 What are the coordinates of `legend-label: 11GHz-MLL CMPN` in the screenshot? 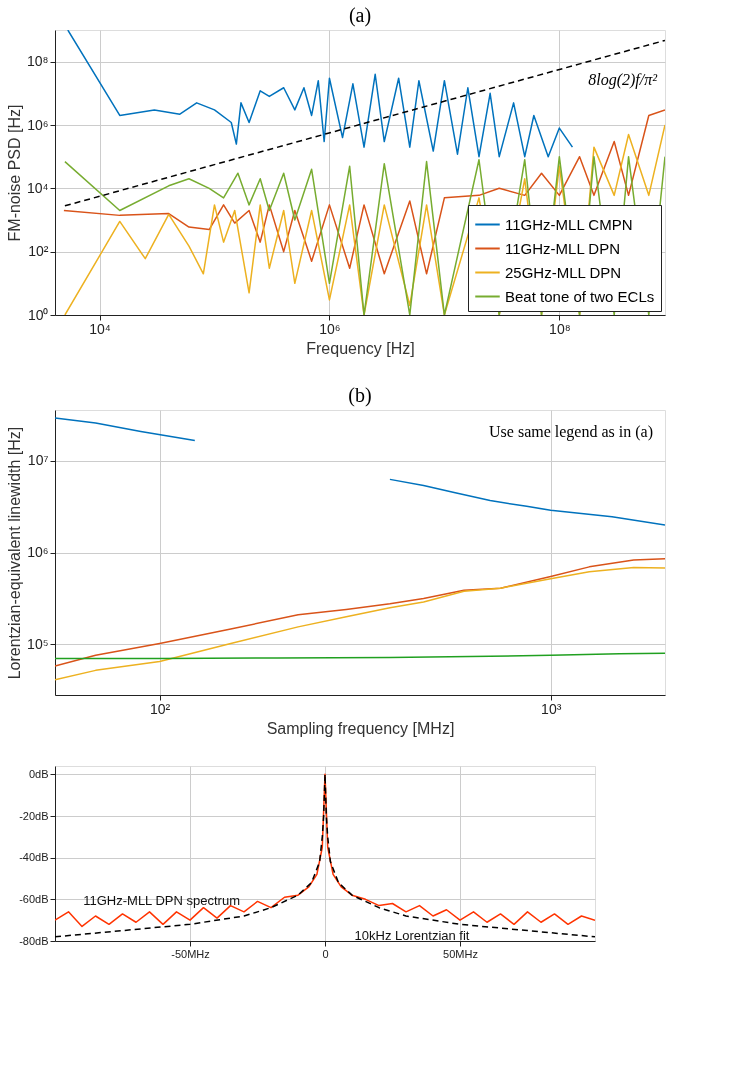 It's located at (569, 224).